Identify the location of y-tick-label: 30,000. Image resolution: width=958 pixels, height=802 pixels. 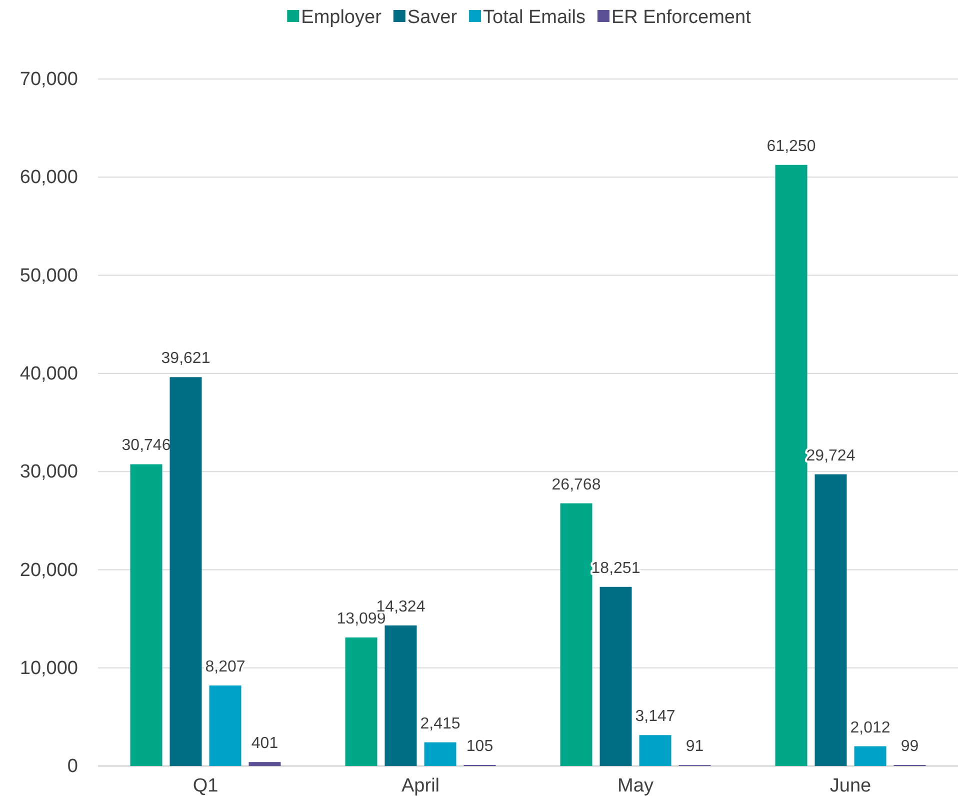
(49, 472).